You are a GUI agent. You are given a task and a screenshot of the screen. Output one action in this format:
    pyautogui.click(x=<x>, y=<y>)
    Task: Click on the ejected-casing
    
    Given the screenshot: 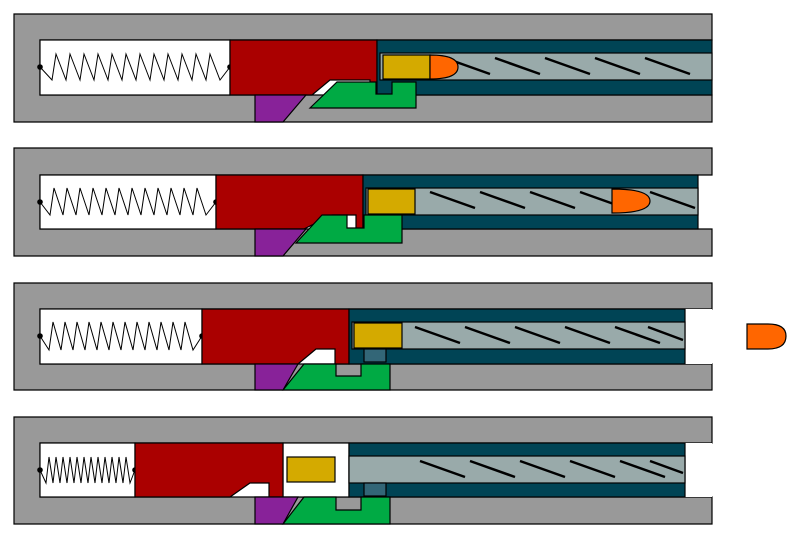 What is the action you would take?
    pyautogui.click(x=311, y=469)
    